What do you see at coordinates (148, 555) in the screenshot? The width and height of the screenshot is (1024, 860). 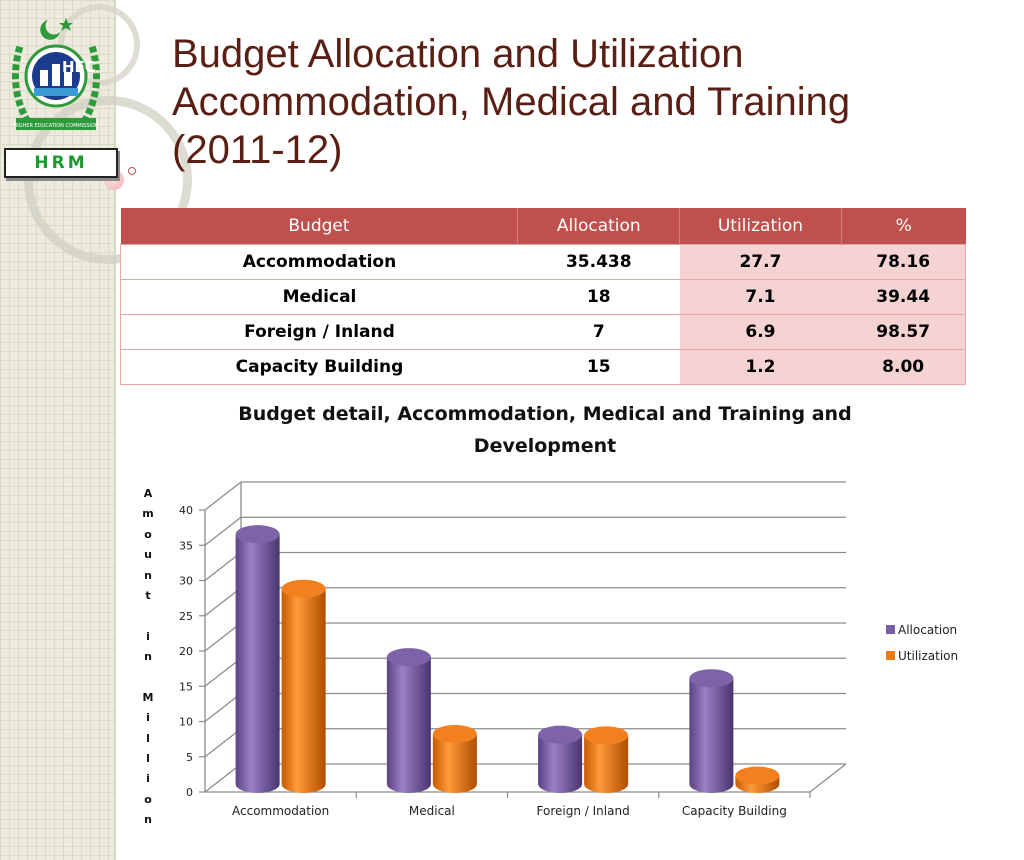 I see `y-axis-label-char: u` at bounding box center [148, 555].